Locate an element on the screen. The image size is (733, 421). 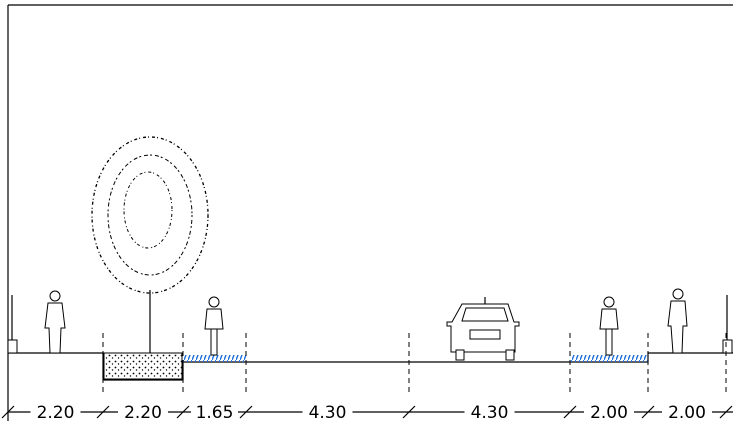
dimension-label: 1.65 is located at coordinates (215, 412).